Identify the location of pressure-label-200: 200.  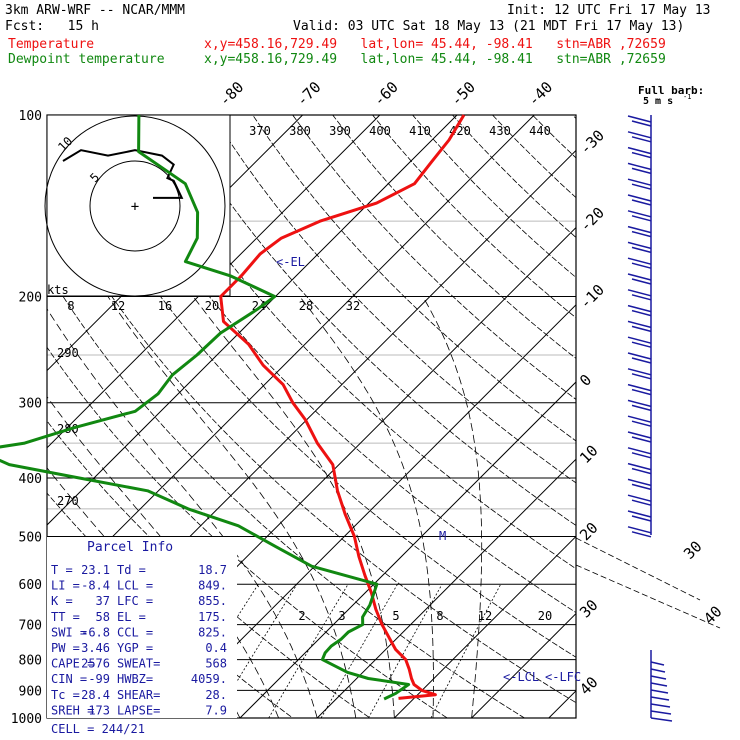
(30, 298).